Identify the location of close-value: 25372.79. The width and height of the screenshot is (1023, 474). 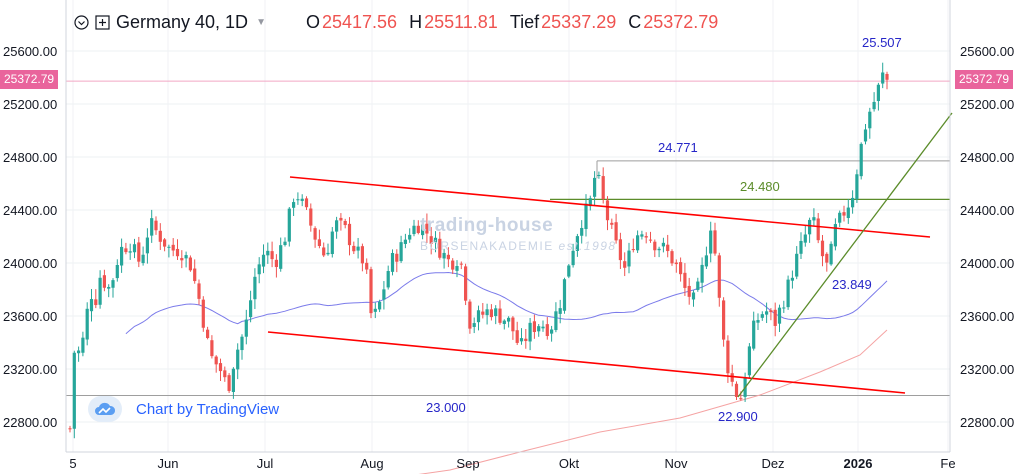
(681, 21).